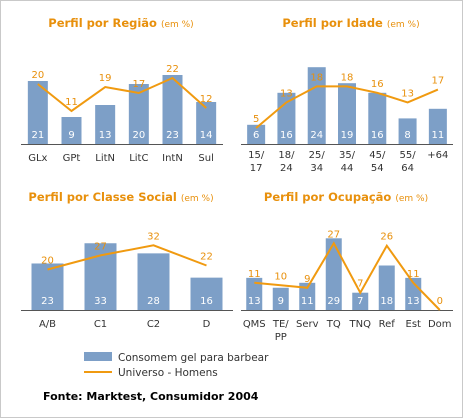  What do you see at coordinates (403, 25) in the screenshot?
I see `chart-title-unit-2: (em %)` at bounding box center [403, 25].